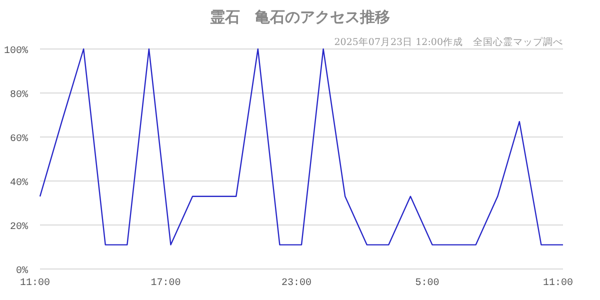 The height and width of the screenshot is (300, 600). I want to click on y-tick-label: 80%, so click(19, 95).